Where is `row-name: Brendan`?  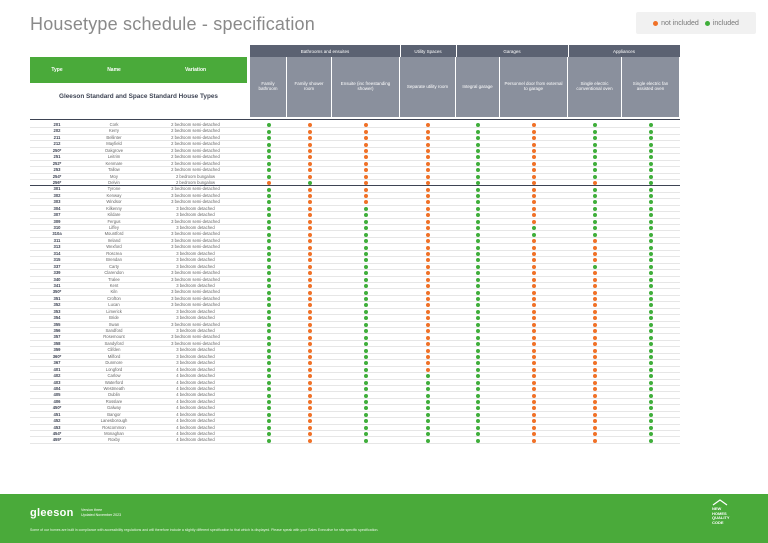
row-name: Brendan is located at coordinates (114, 260).